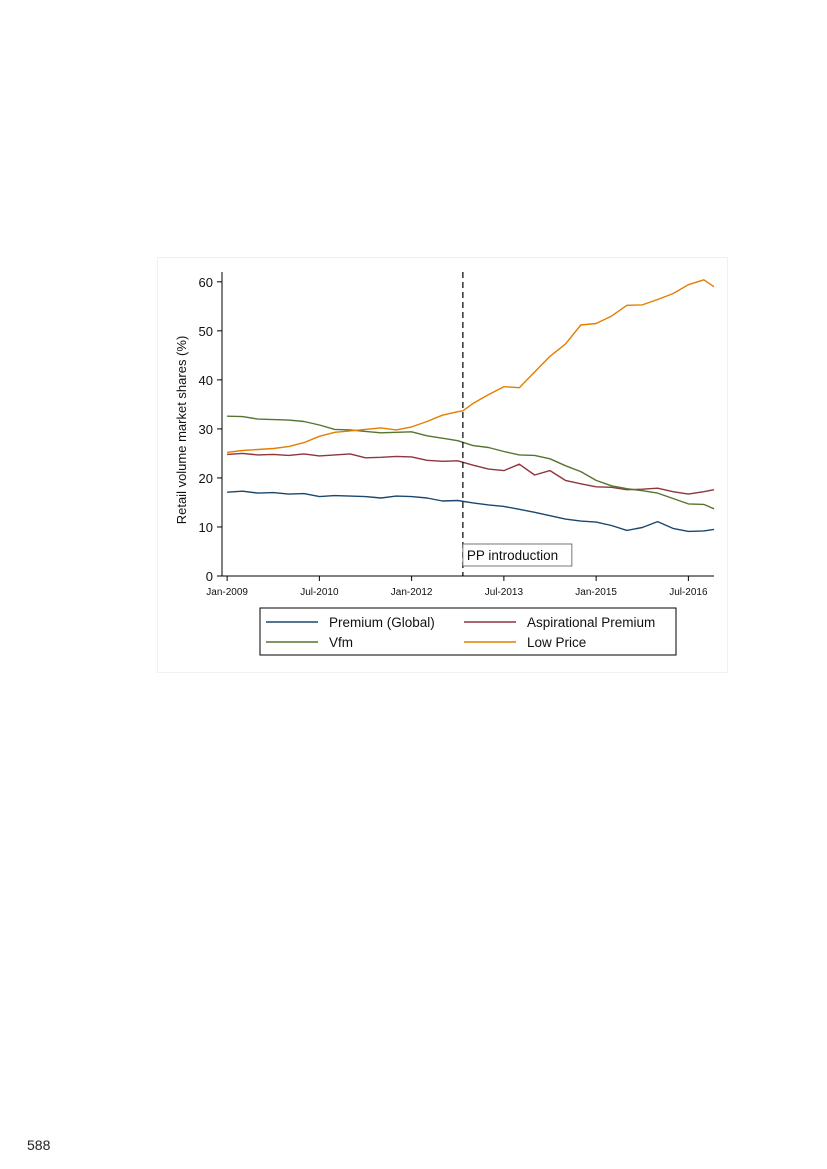 The width and height of the screenshot is (827, 1169). Describe the element at coordinates (206, 331) in the screenshot. I see `y-tick-label: 50` at that location.